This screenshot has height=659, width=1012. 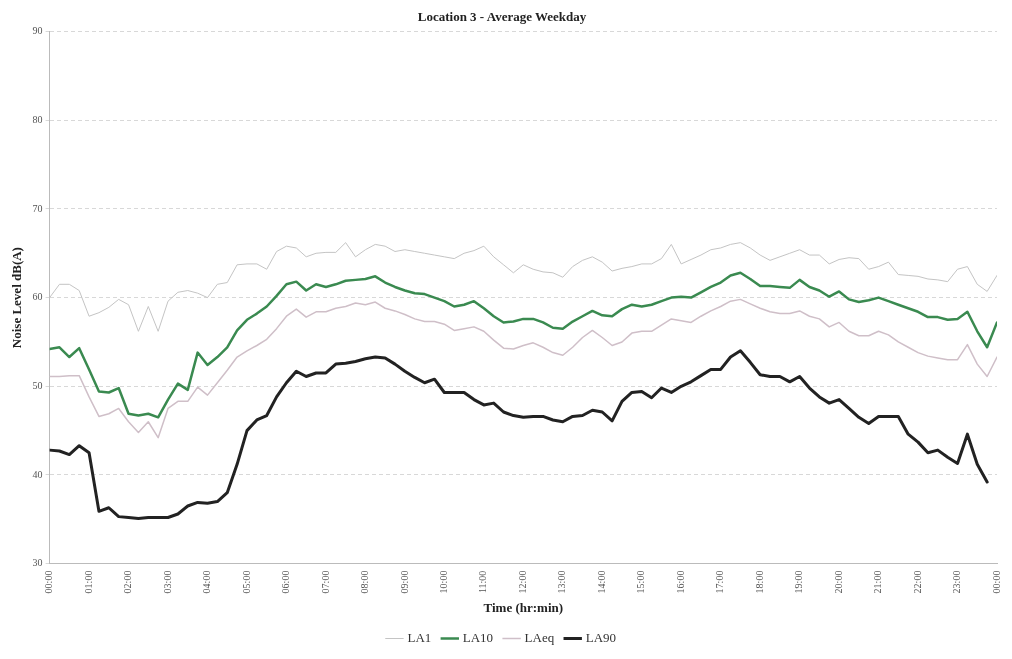 I want to click on x-tick-label: 17:00, so click(x=720, y=582).